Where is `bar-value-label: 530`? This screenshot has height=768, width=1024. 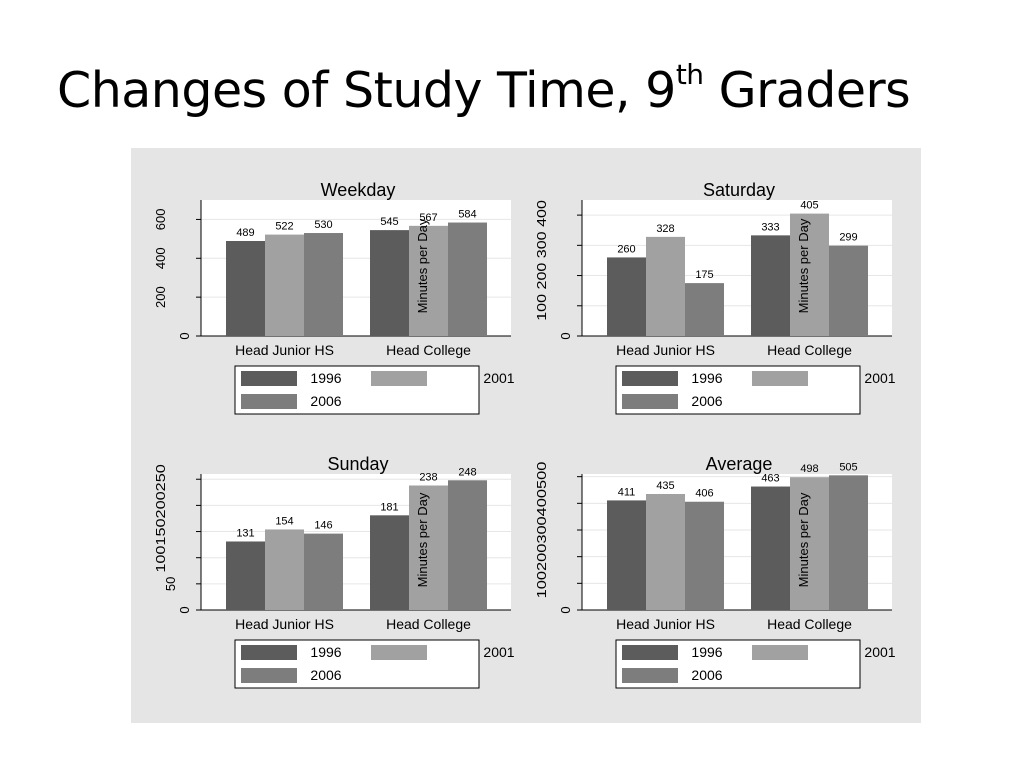 bar-value-label: 530 is located at coordinates (323, 225).